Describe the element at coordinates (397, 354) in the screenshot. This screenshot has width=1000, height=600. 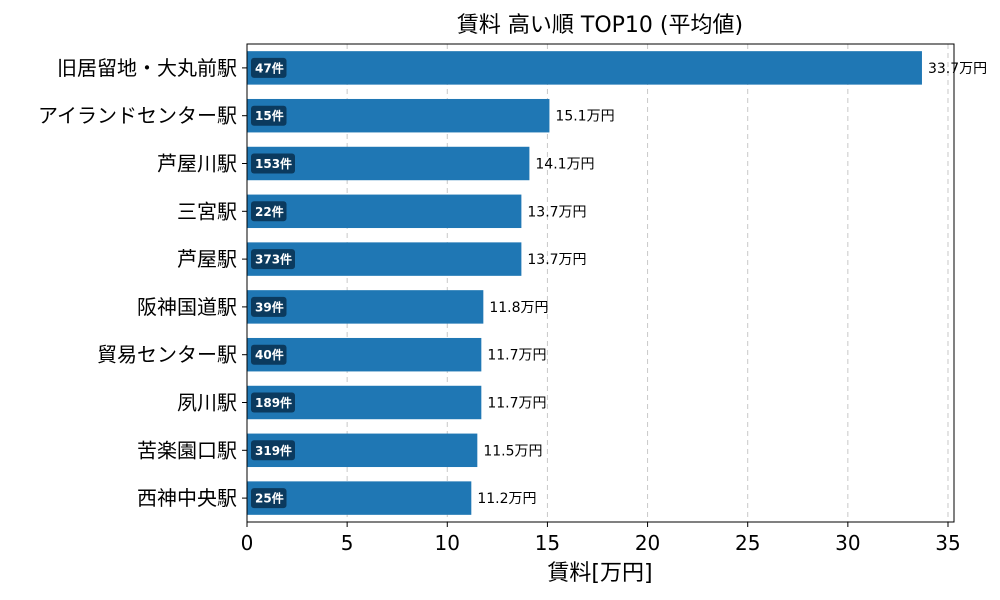
I see `bar-group: 40件 11.7万円` at that location.